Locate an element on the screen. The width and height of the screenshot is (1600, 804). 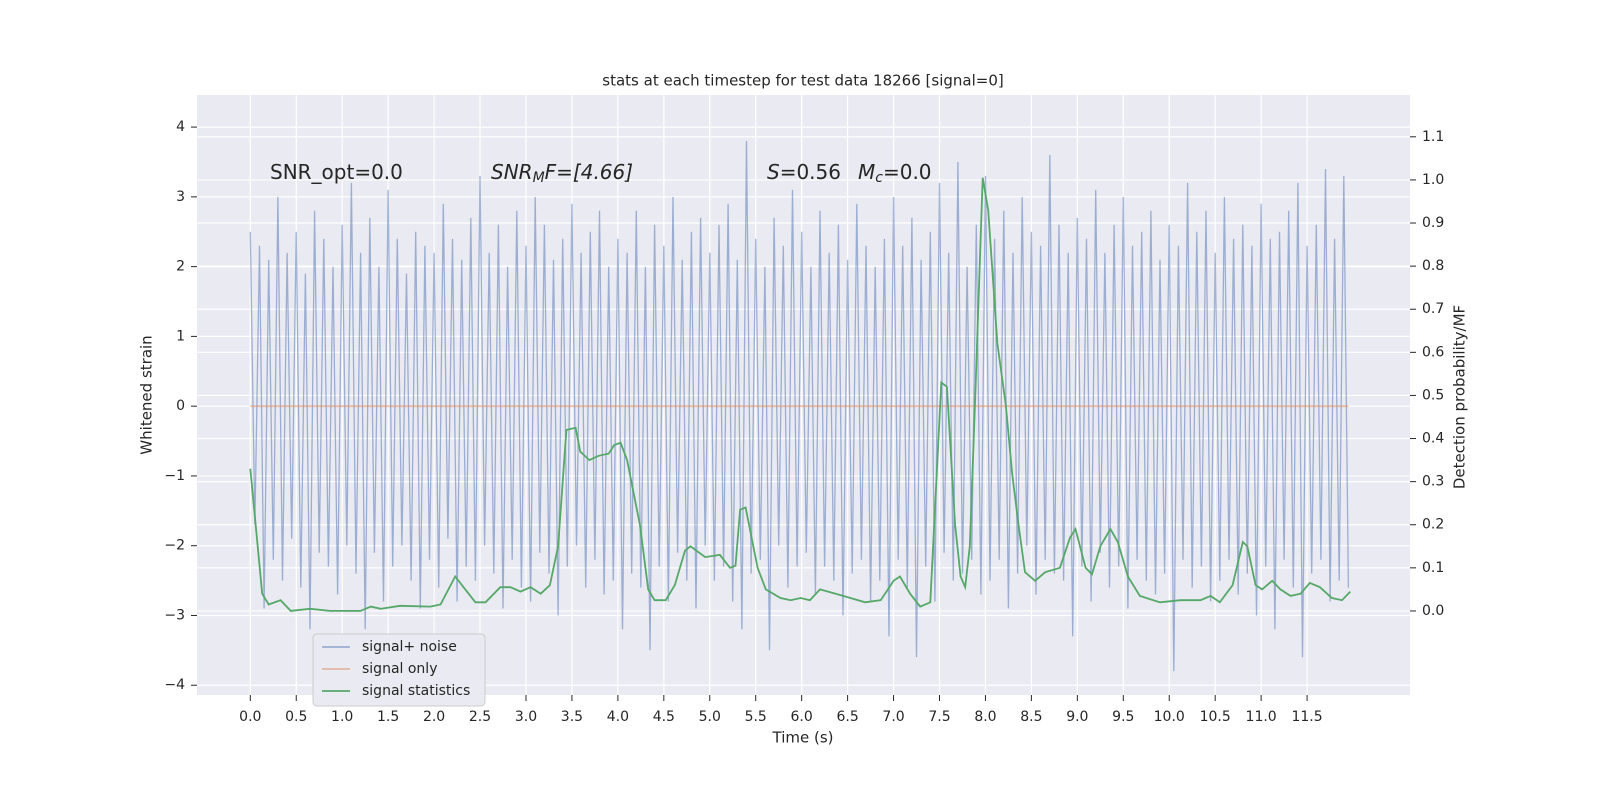
y2-tick-label: 0.5 is located at coordinates (1433, 395).